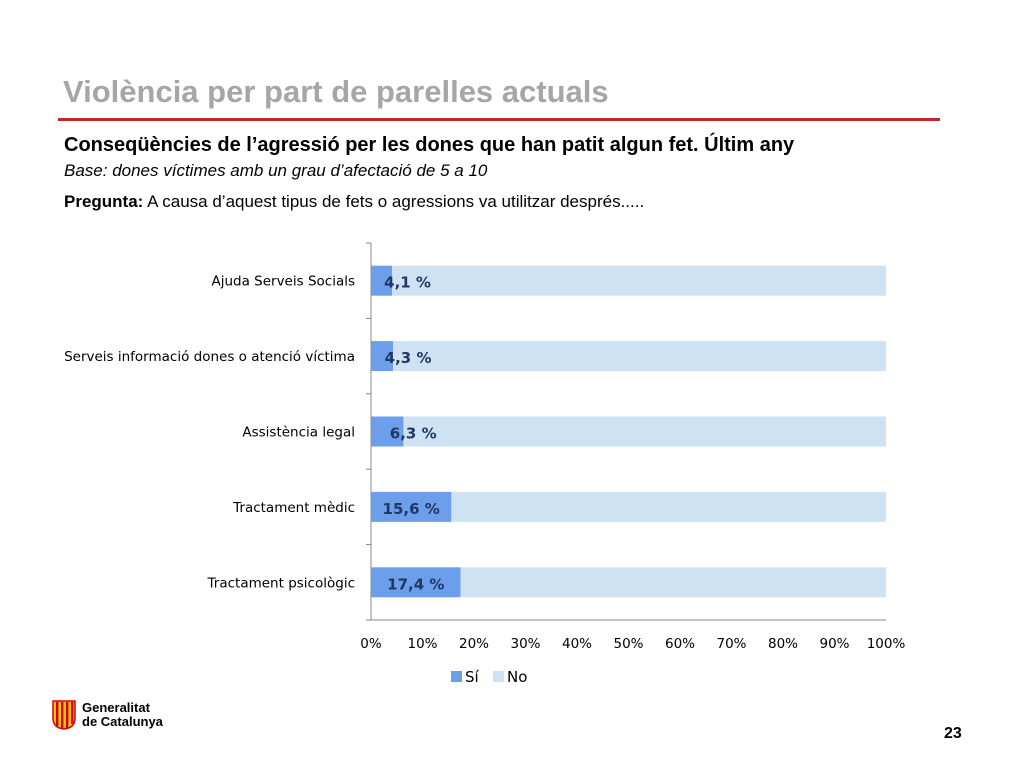 The width and height of the screenshot is (1024, 768). I want to click on data-label: 6,3 %, so click(413, 434).